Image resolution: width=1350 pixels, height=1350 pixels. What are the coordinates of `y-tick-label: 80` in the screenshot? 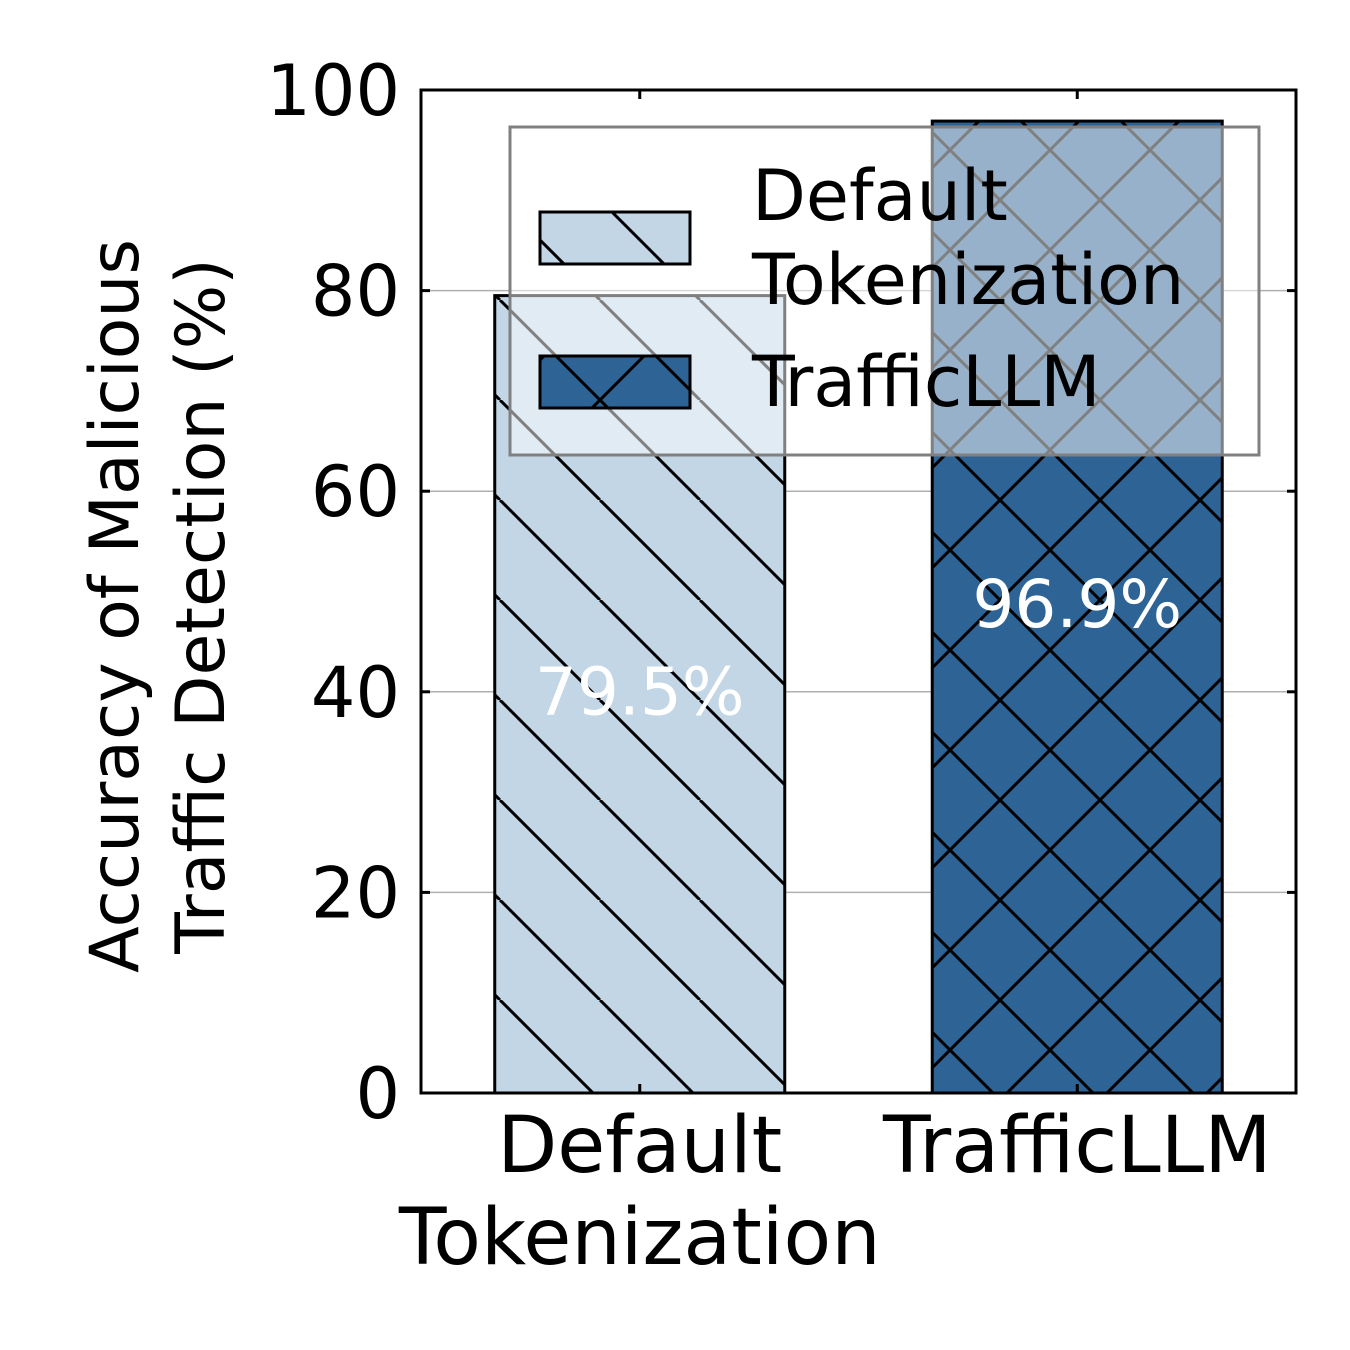 It's located at (355, 292).